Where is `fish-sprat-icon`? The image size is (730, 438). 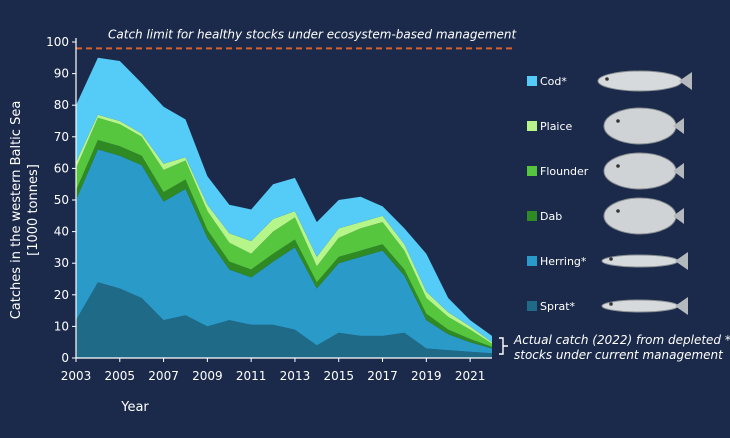 fish-sprat-icon is located at coordinates (644, 306).